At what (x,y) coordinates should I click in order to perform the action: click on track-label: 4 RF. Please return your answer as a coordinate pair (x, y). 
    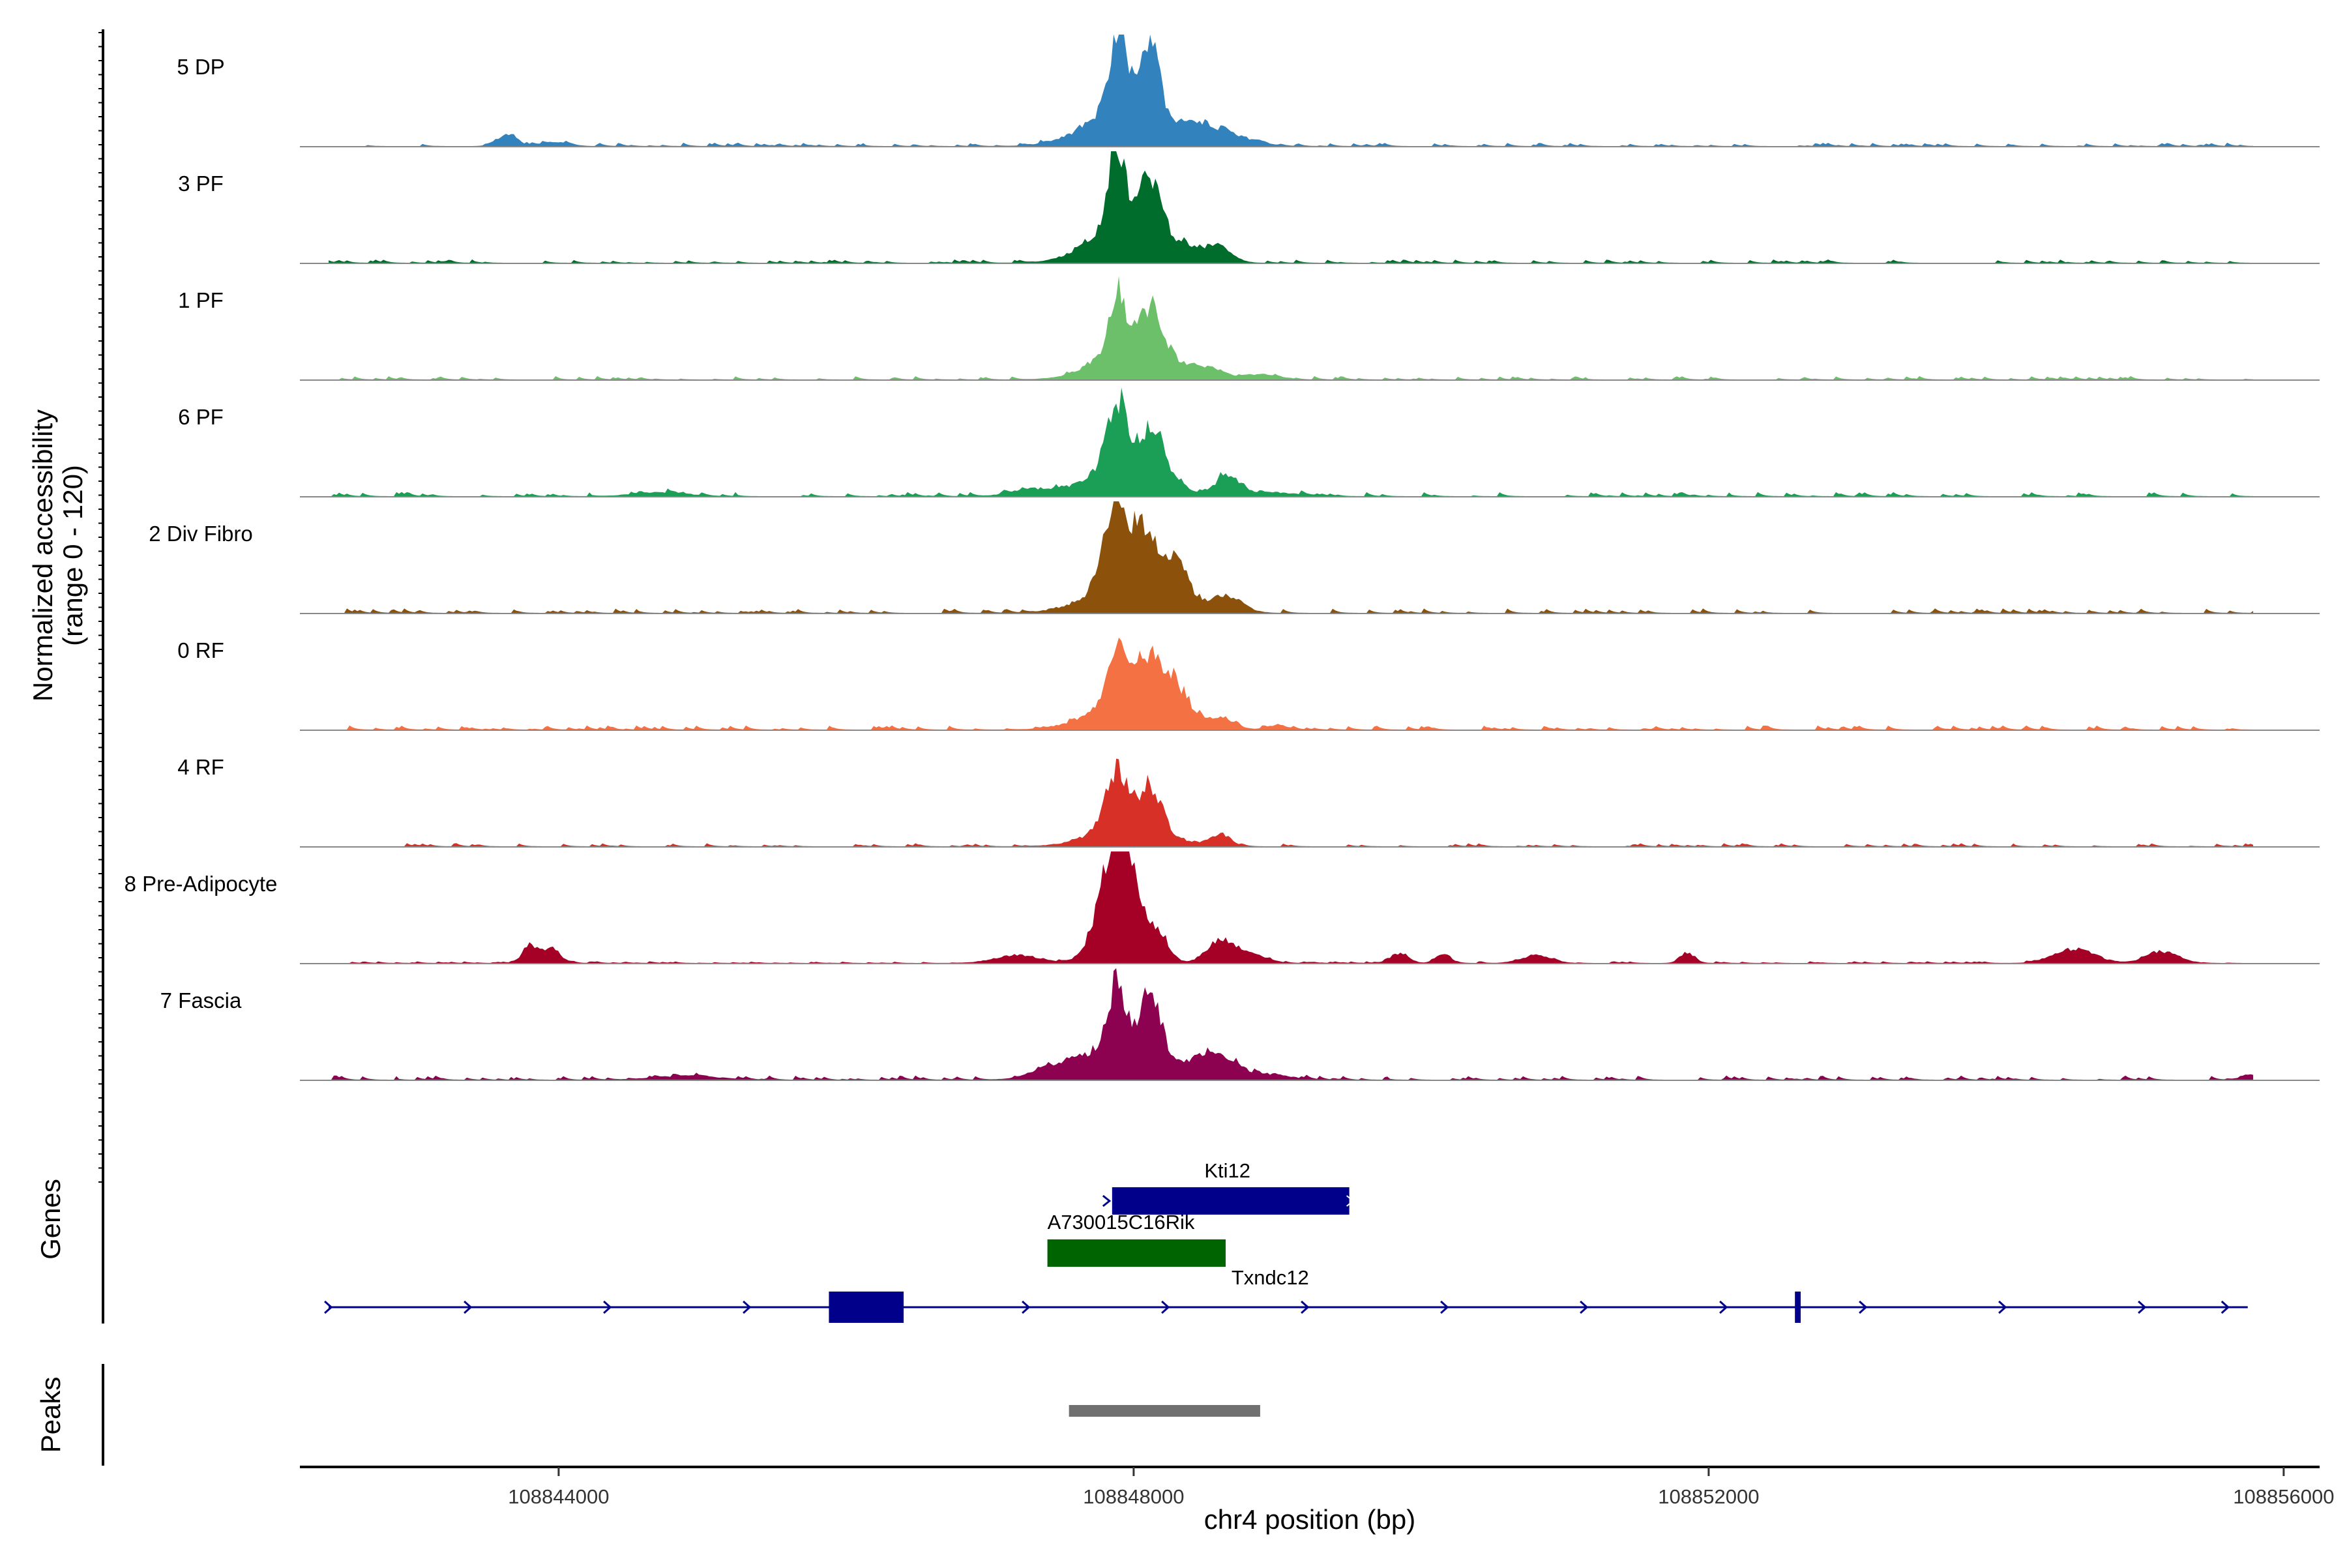
    Looking at the image, I should click on (200, 767).